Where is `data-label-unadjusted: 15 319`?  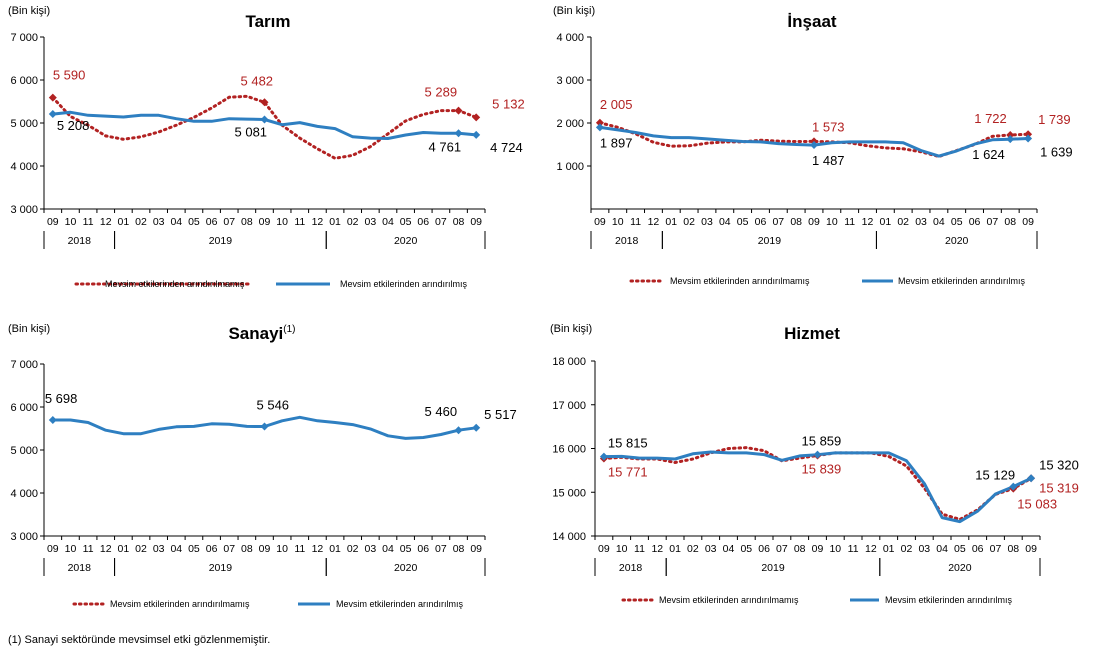 data-label-unadjusted: 15 319 is located at coordinates (1059, 487).